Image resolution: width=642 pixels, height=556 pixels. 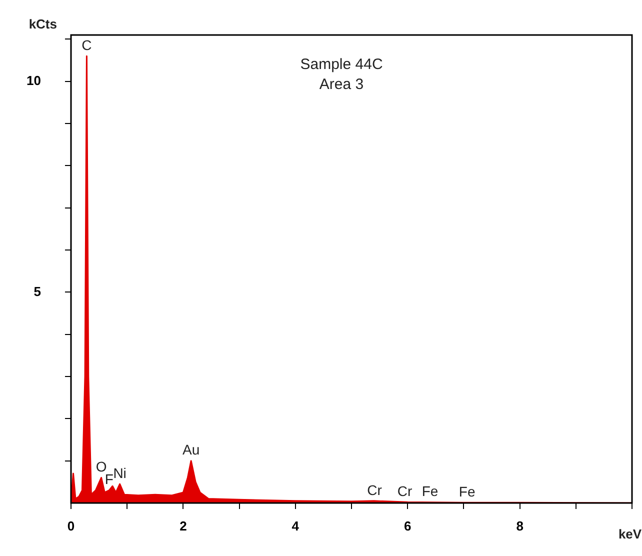 What do you see at coordinates (109, 479) in the screenshot?
I see `annotation: F` at bounding box center [109, 479].